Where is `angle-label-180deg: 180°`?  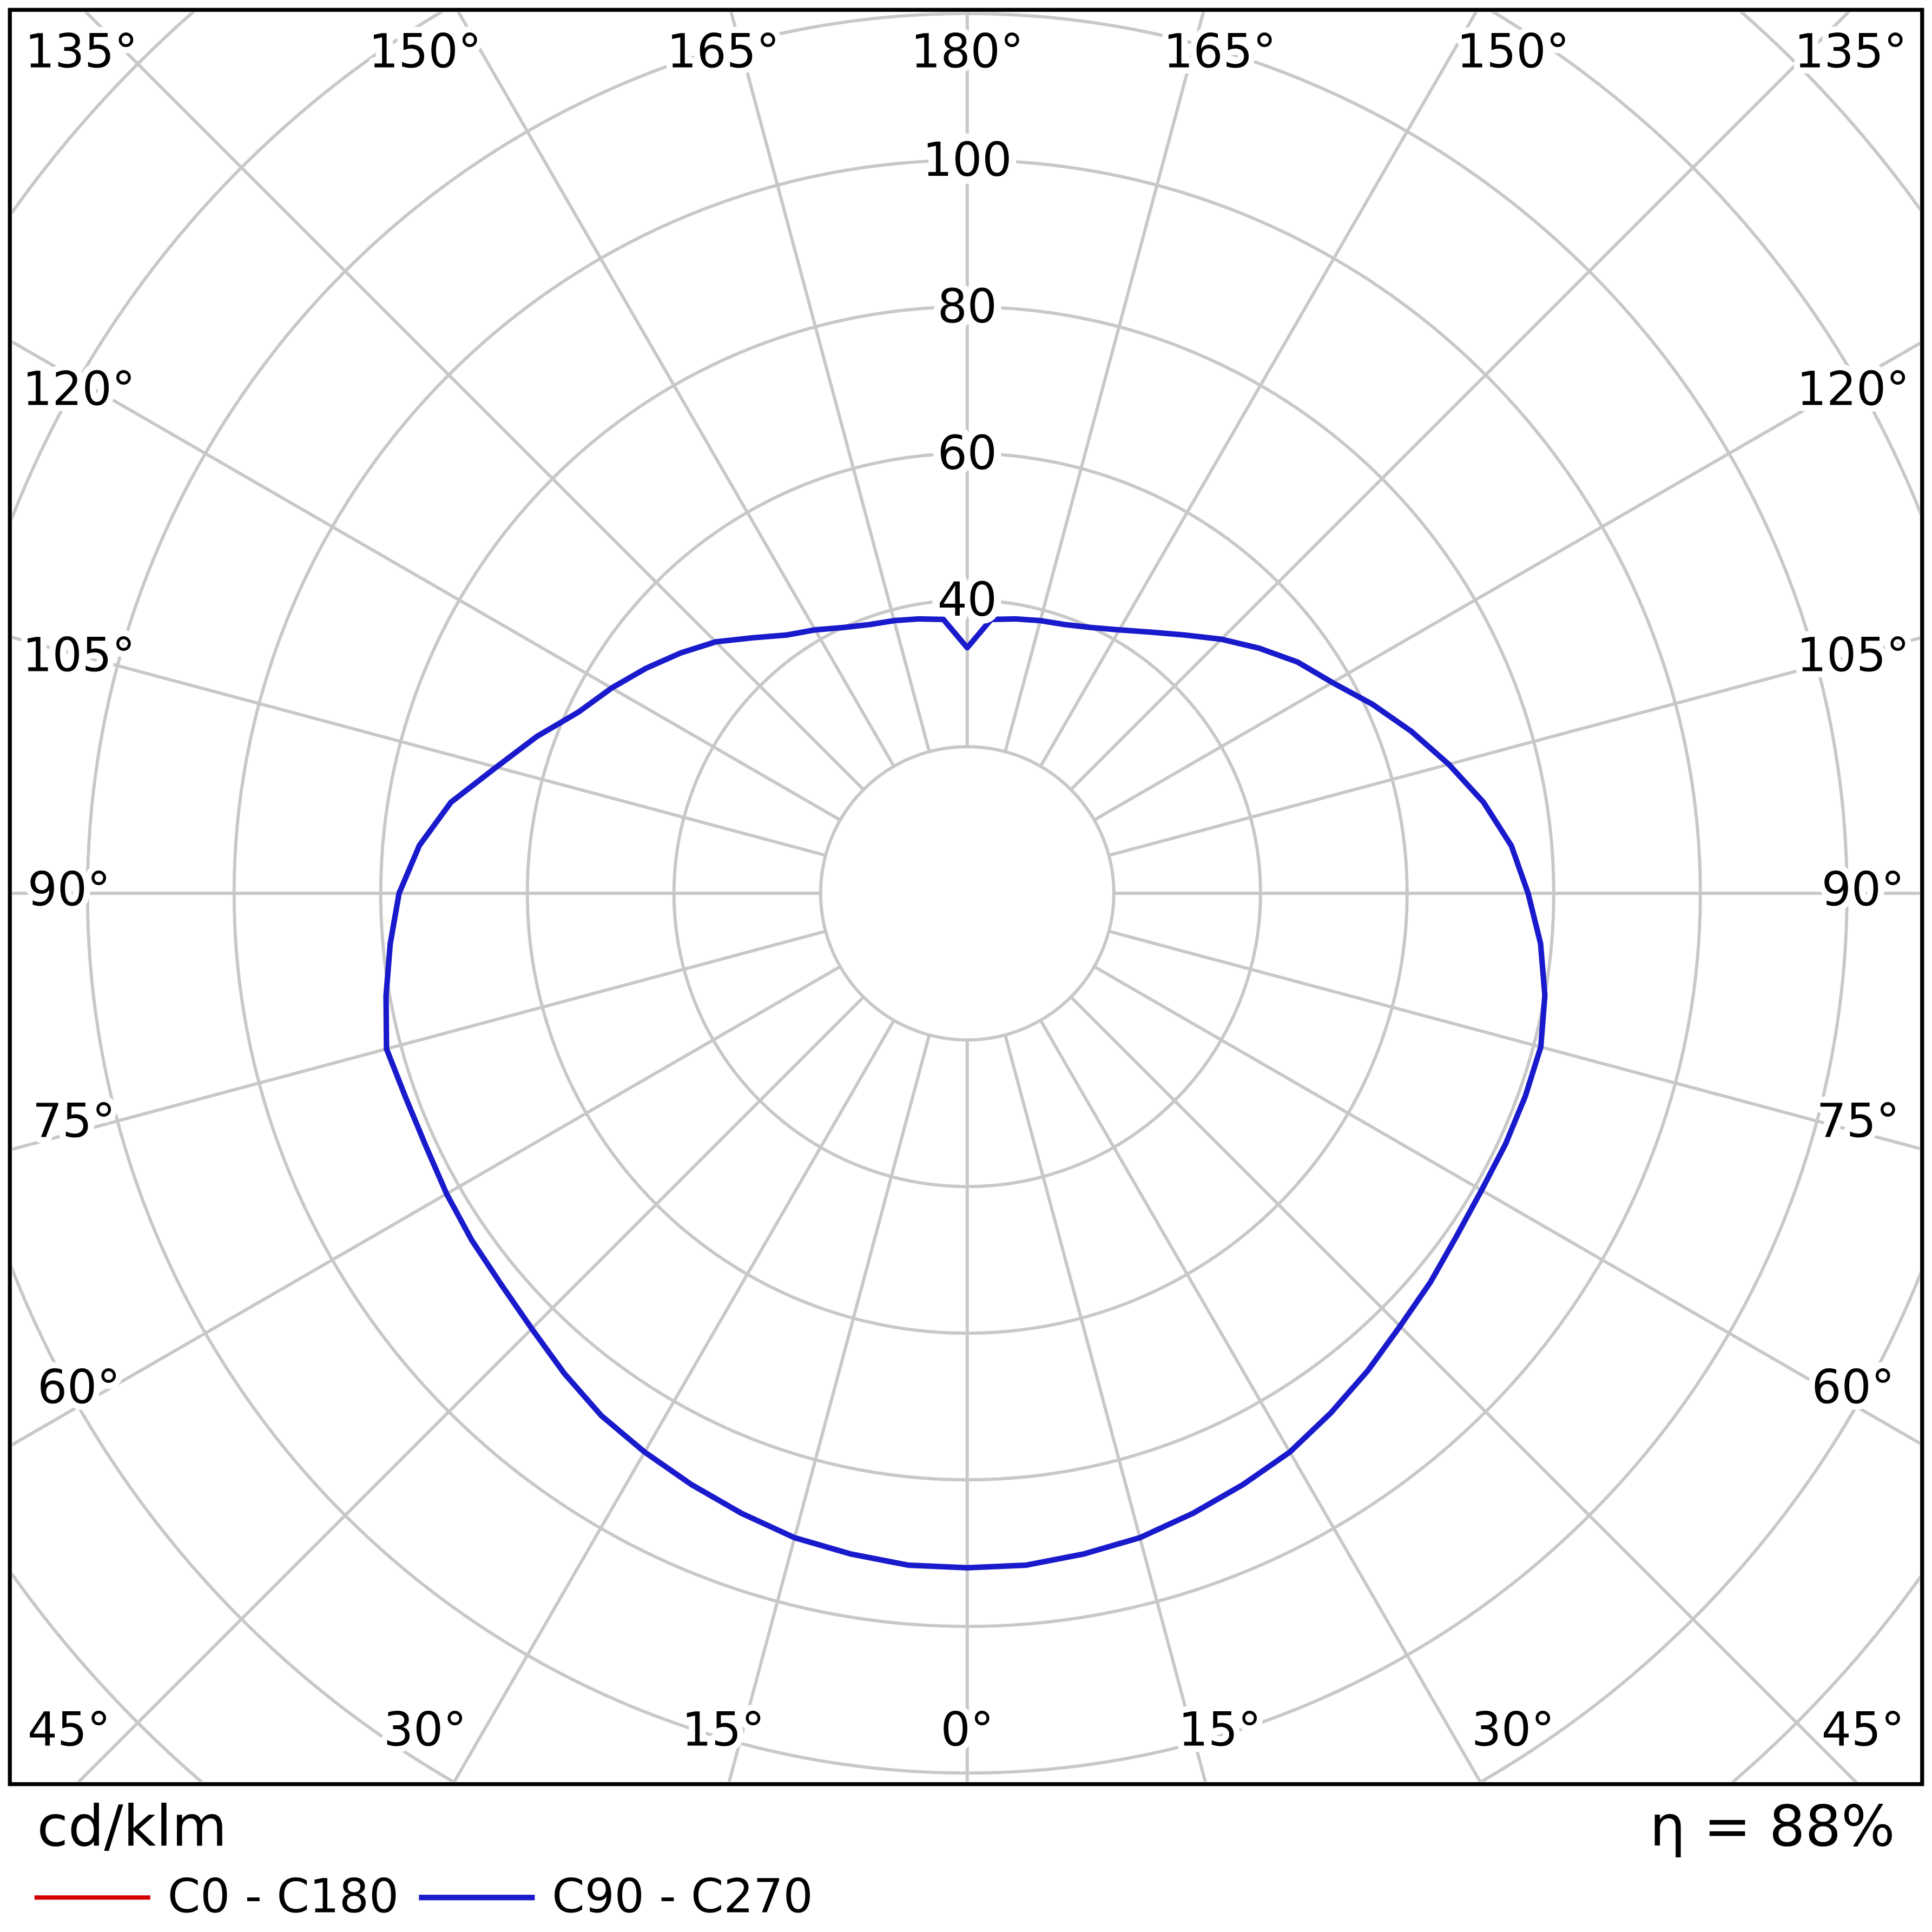 angle-label-180deg: 180° is located at coordinates (967, 52).